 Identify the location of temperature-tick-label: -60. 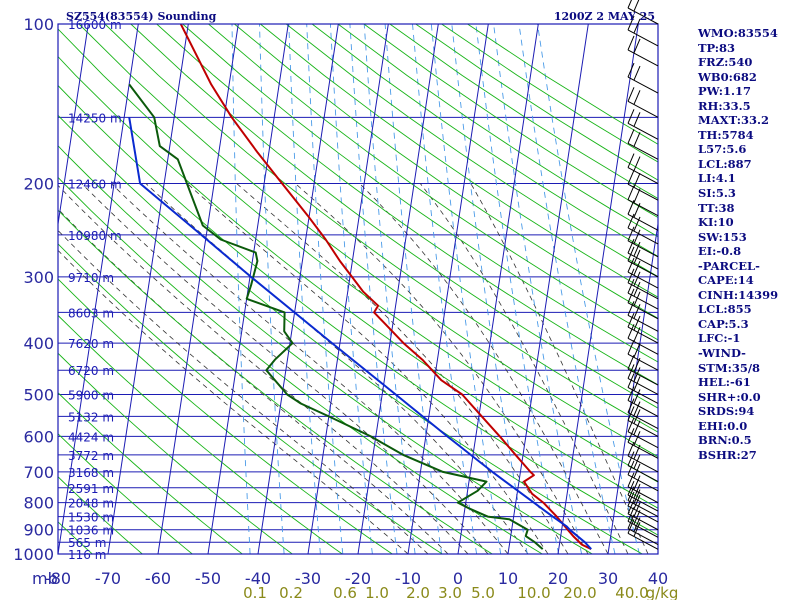
(158, 578).